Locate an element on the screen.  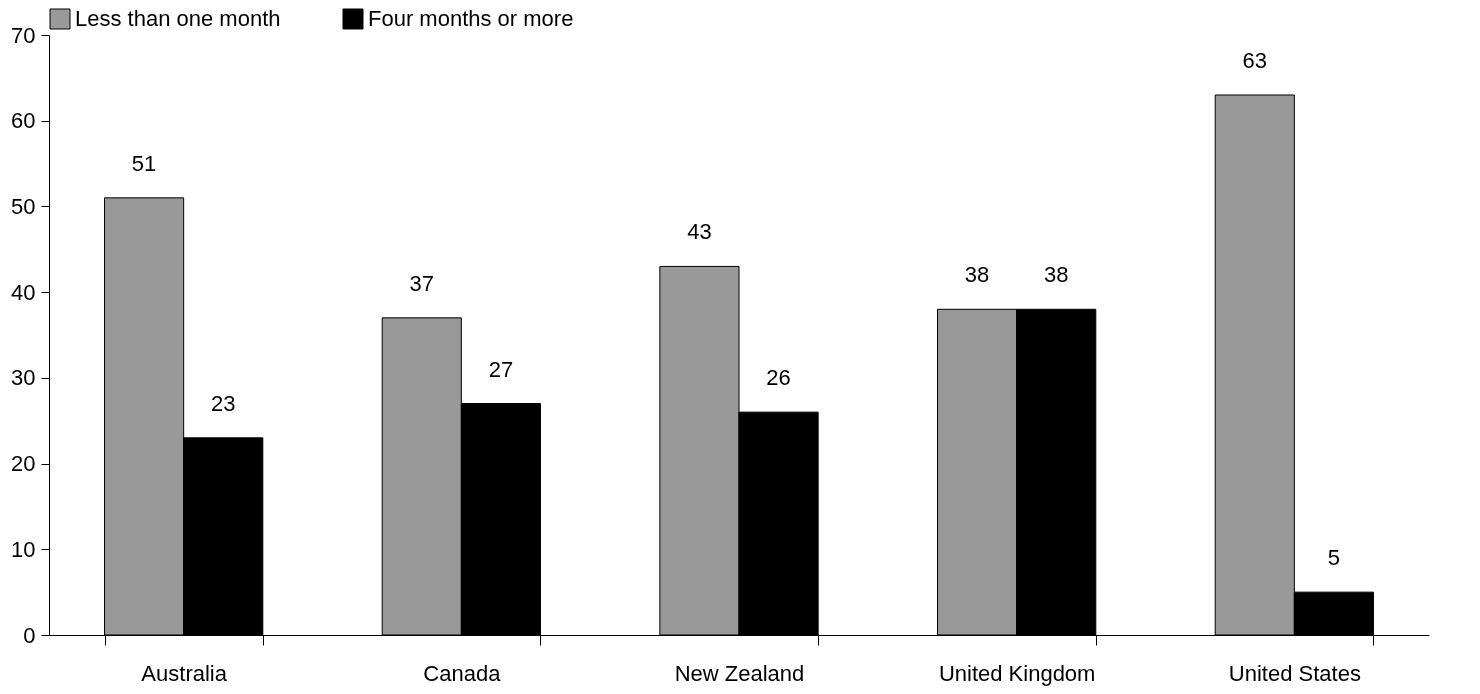
x-tick-label: Canada is located at coordinates (462, 673).